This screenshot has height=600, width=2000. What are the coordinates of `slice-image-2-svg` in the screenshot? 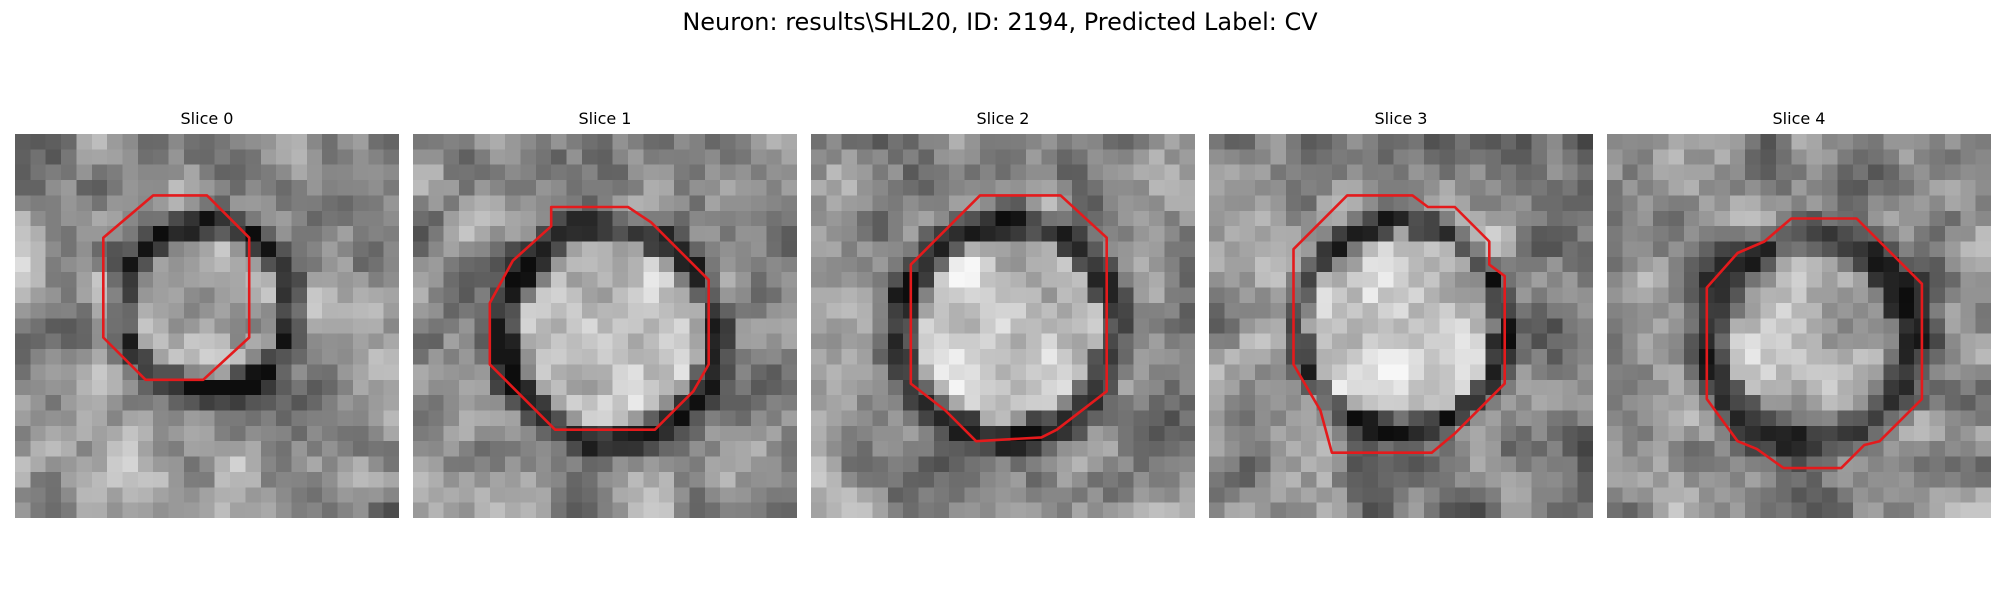 It's located at (1003, 326).